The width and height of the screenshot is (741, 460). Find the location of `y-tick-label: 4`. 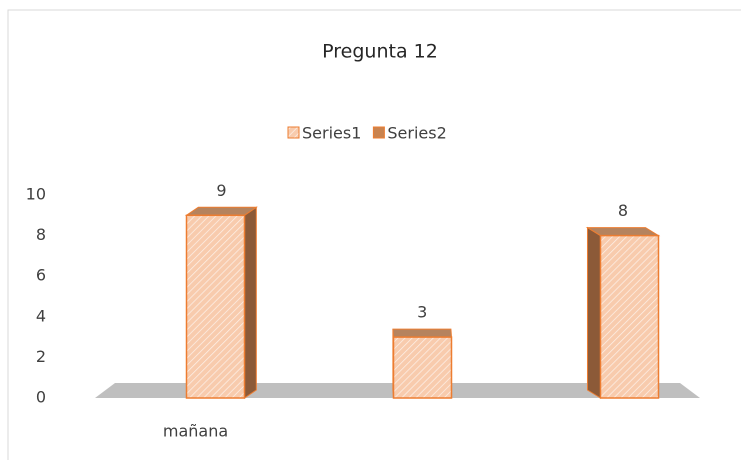

y-tick-label: 4 is located at coordinates (41, 315).